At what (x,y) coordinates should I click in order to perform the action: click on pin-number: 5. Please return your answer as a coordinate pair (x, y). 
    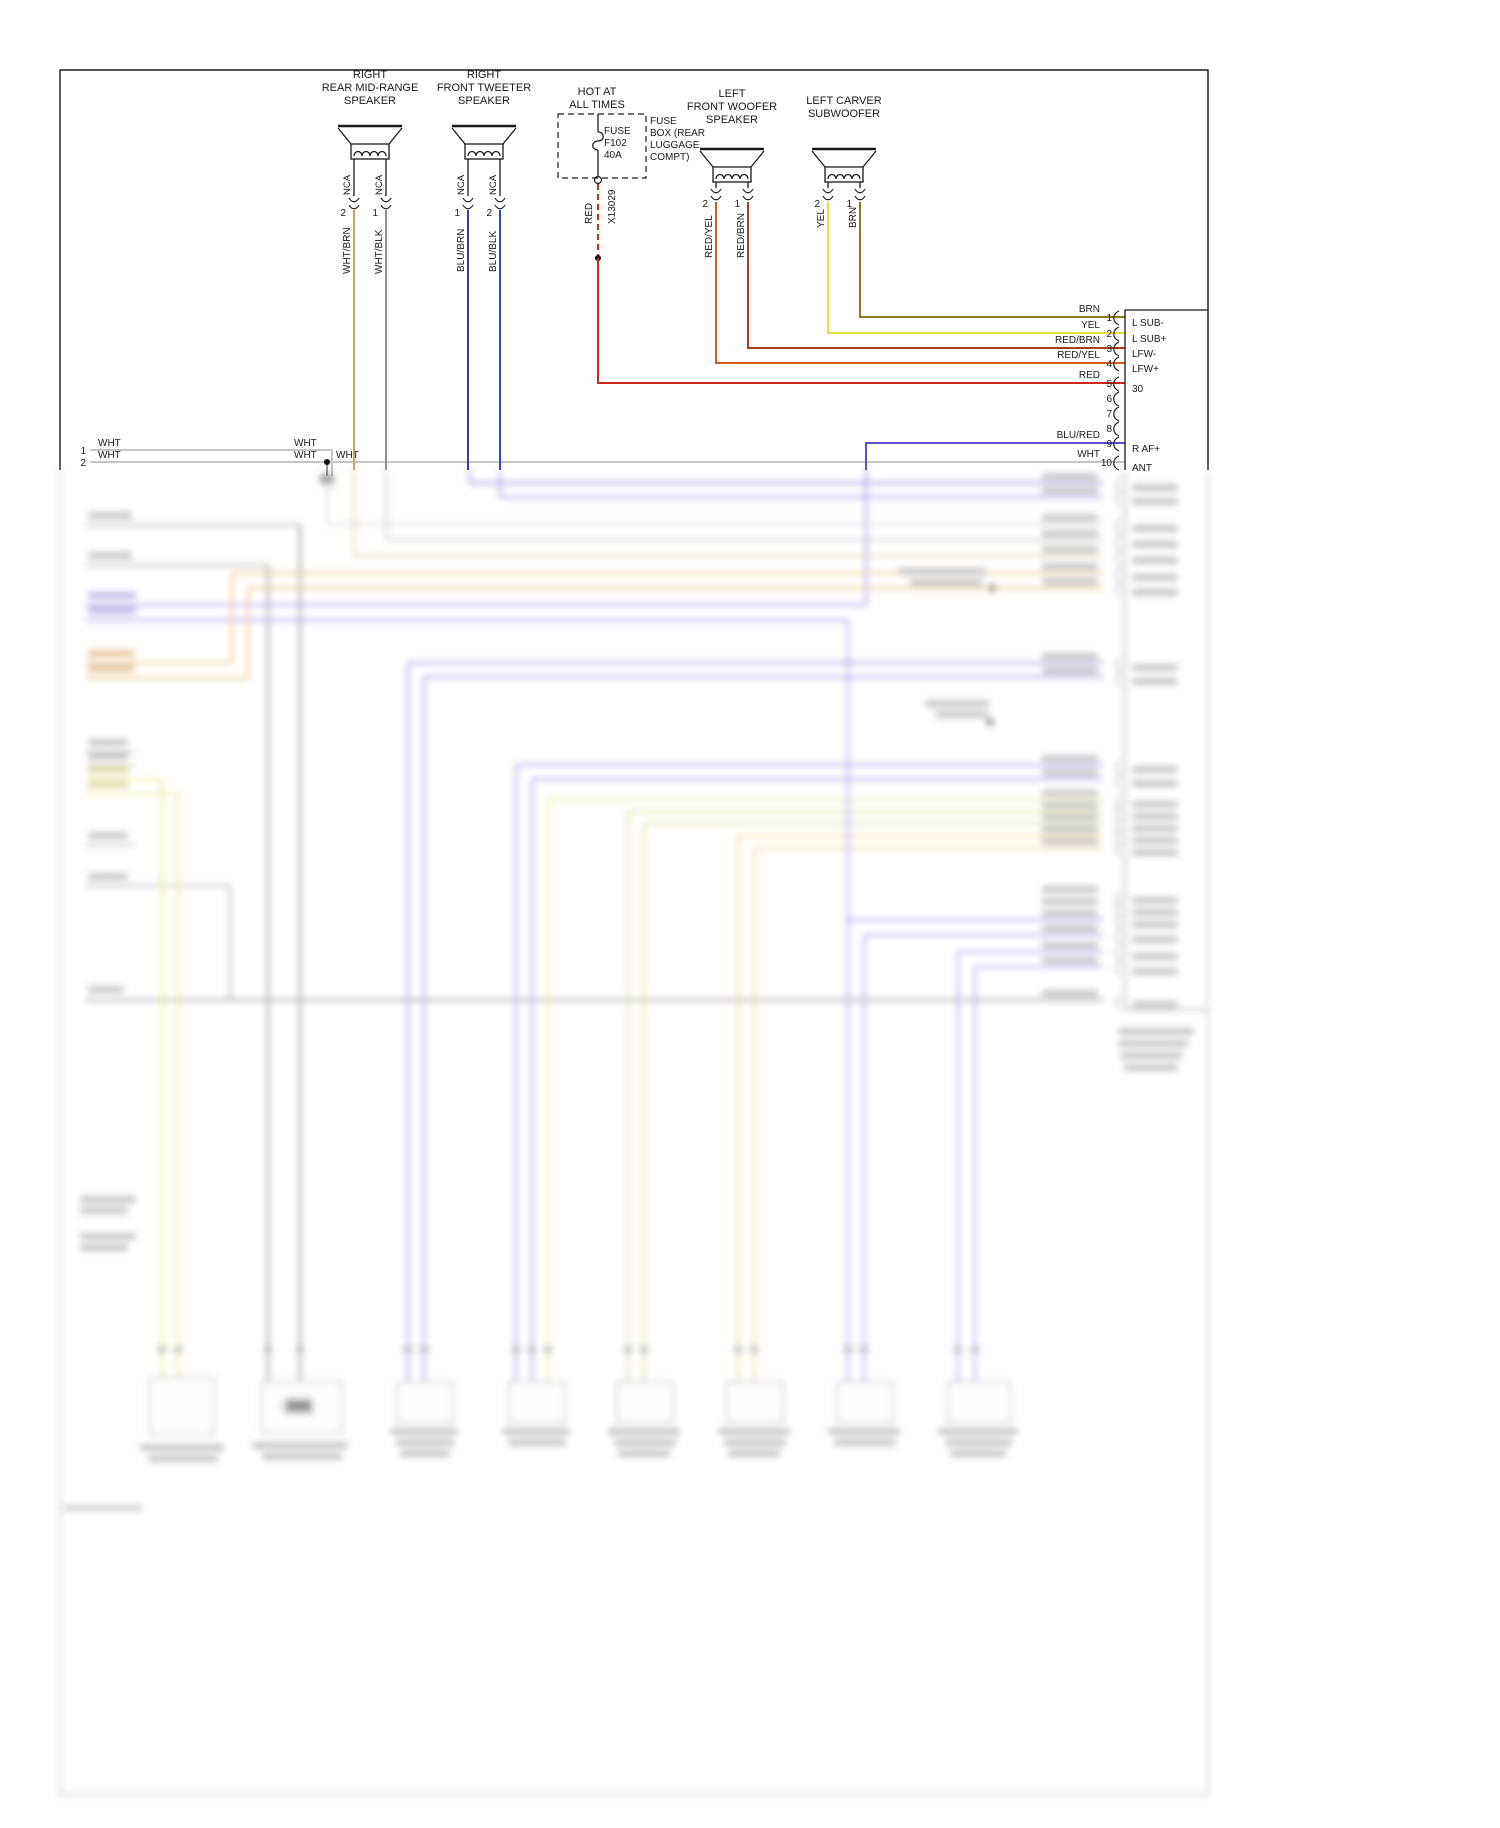
    Looking at the image, I should click on (1109, 384).